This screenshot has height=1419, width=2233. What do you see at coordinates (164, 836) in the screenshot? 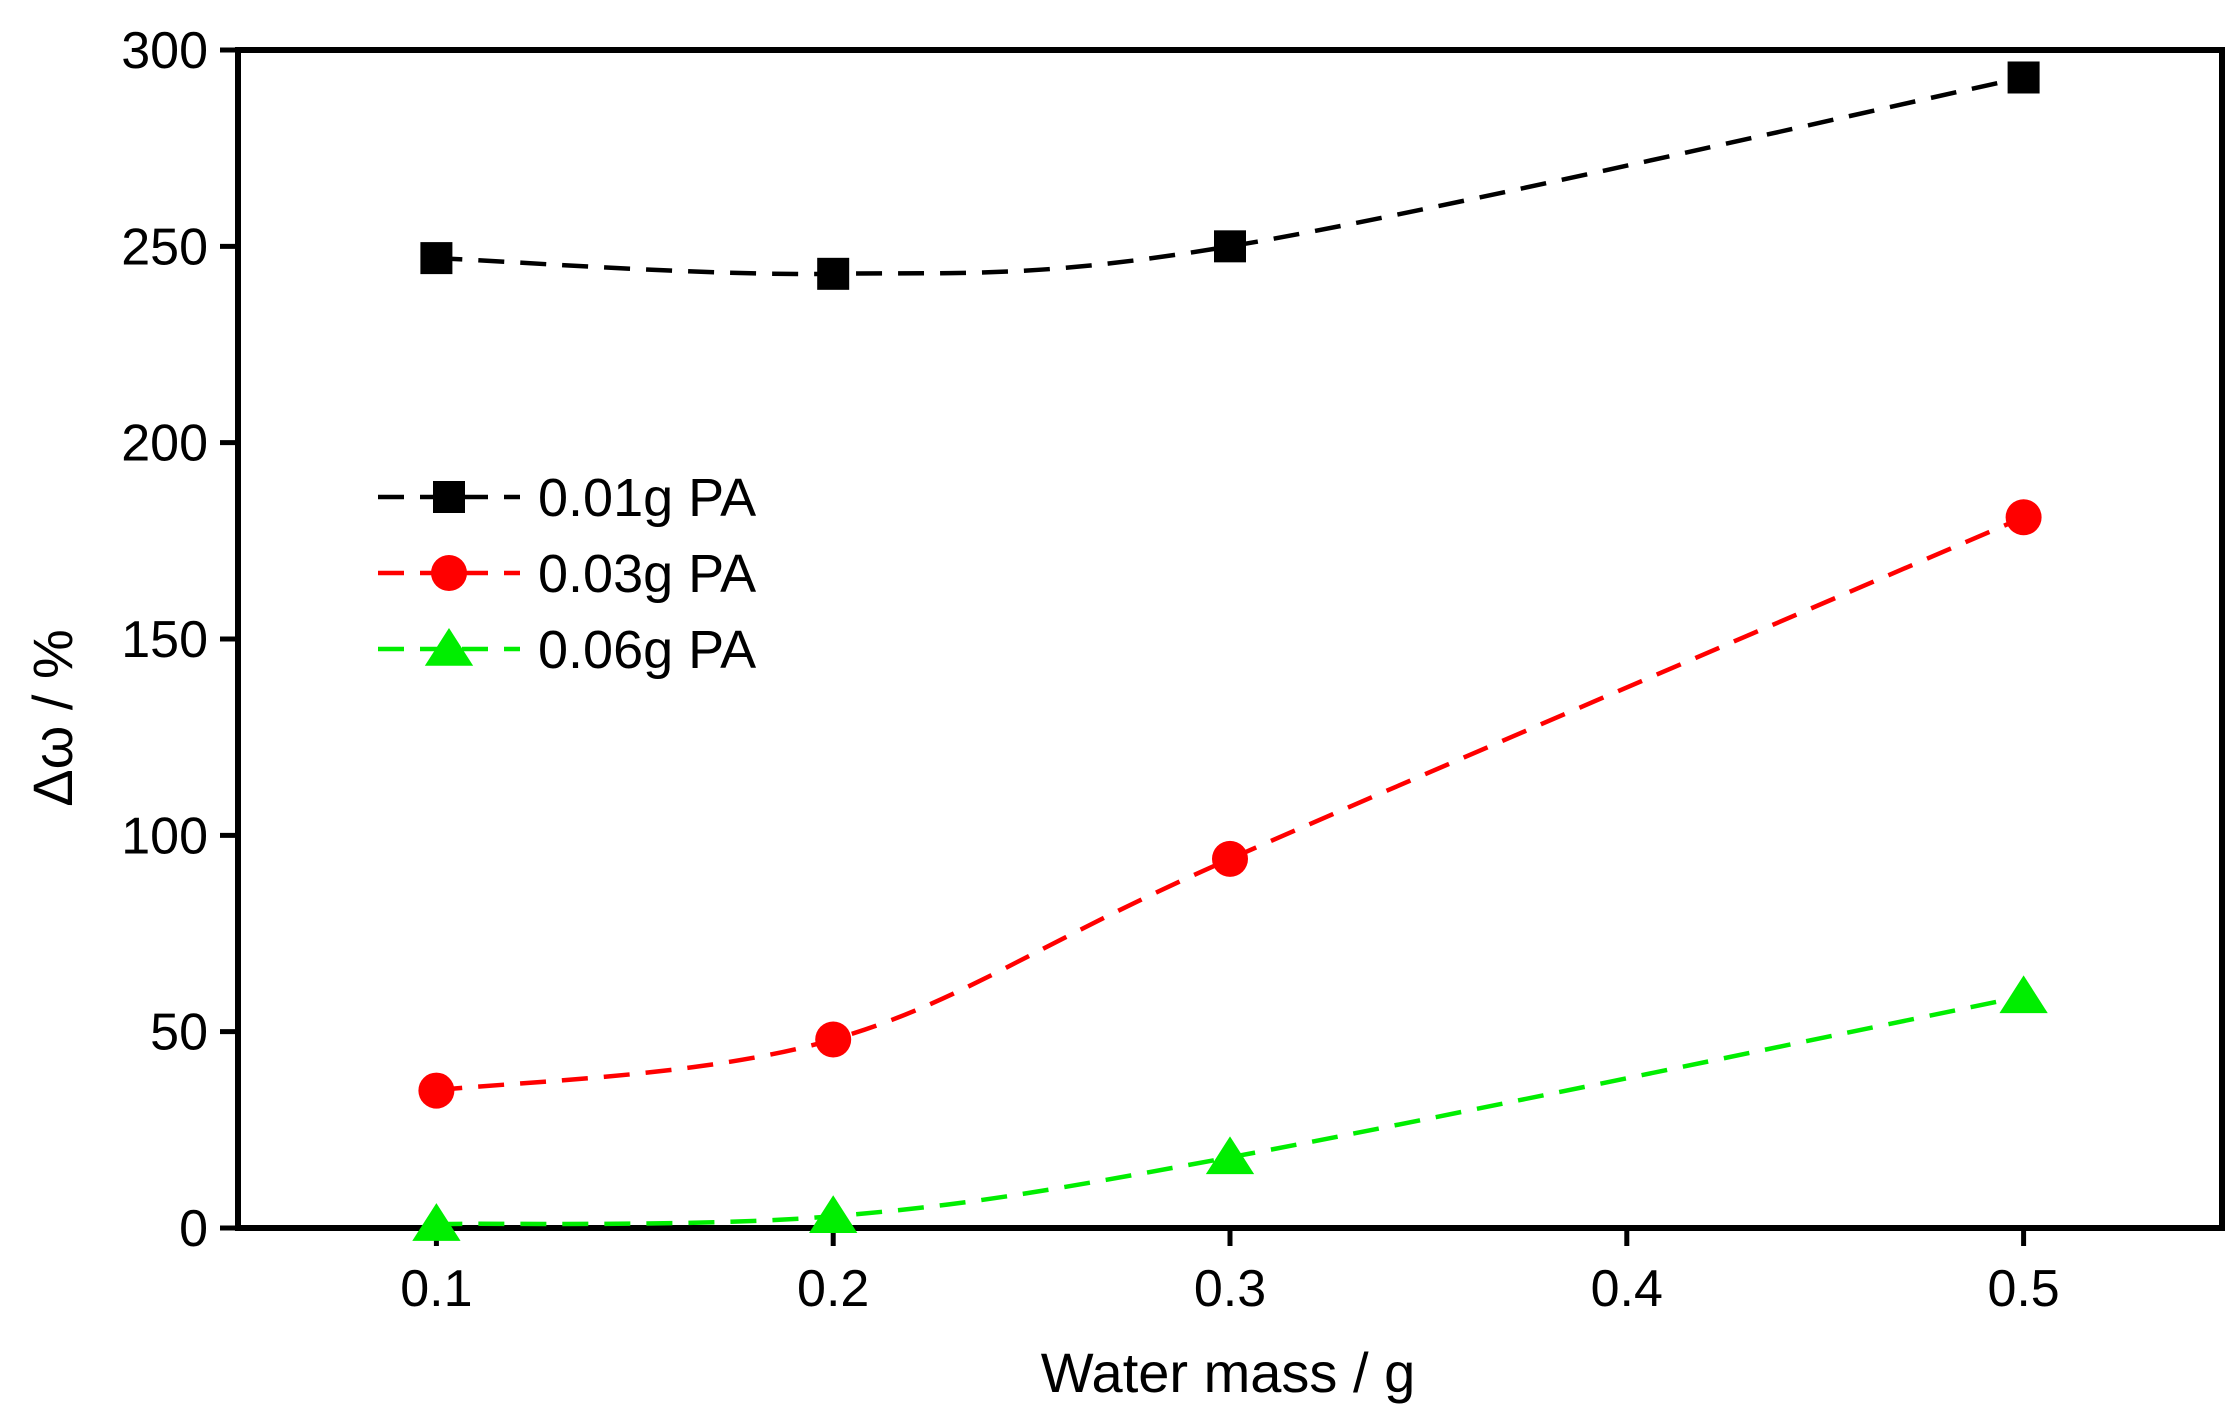
I see `y-tick-label: 100` at bounding box center [164, 836].